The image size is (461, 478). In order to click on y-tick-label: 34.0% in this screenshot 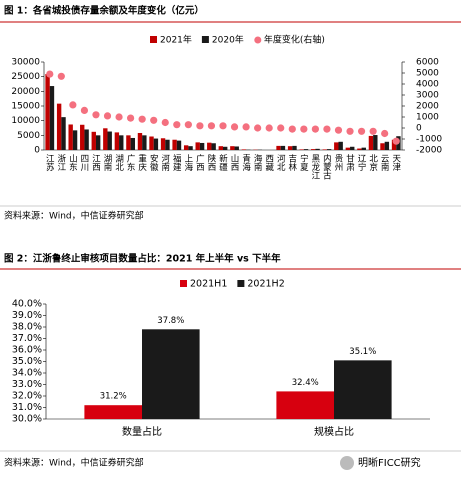, I will do `click(27, 373)`.